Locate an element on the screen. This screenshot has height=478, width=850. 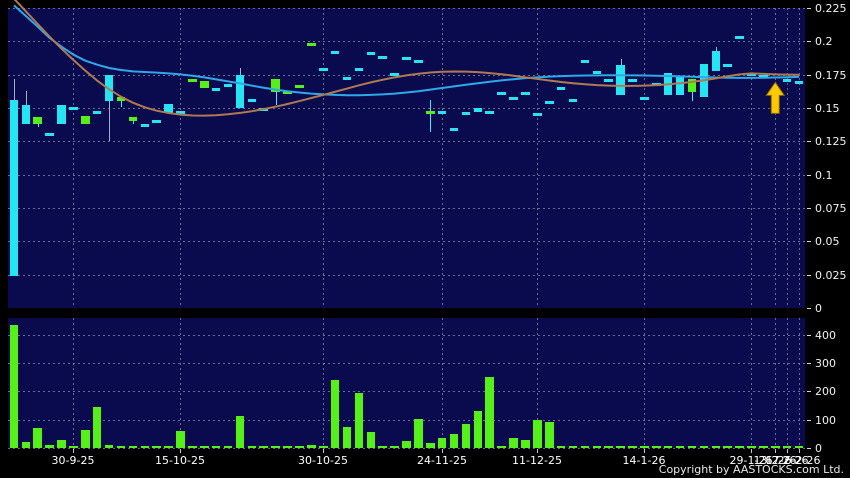
date-axis-label: 30-9-25 is located at coordinates (73, 460).